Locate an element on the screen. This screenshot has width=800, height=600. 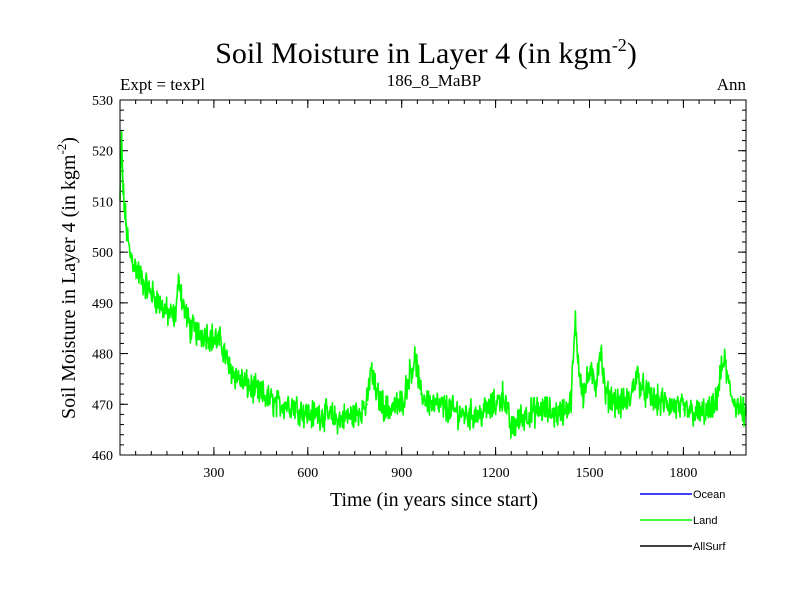
y-tick-label: 530 is located at coordinates (102, 101).